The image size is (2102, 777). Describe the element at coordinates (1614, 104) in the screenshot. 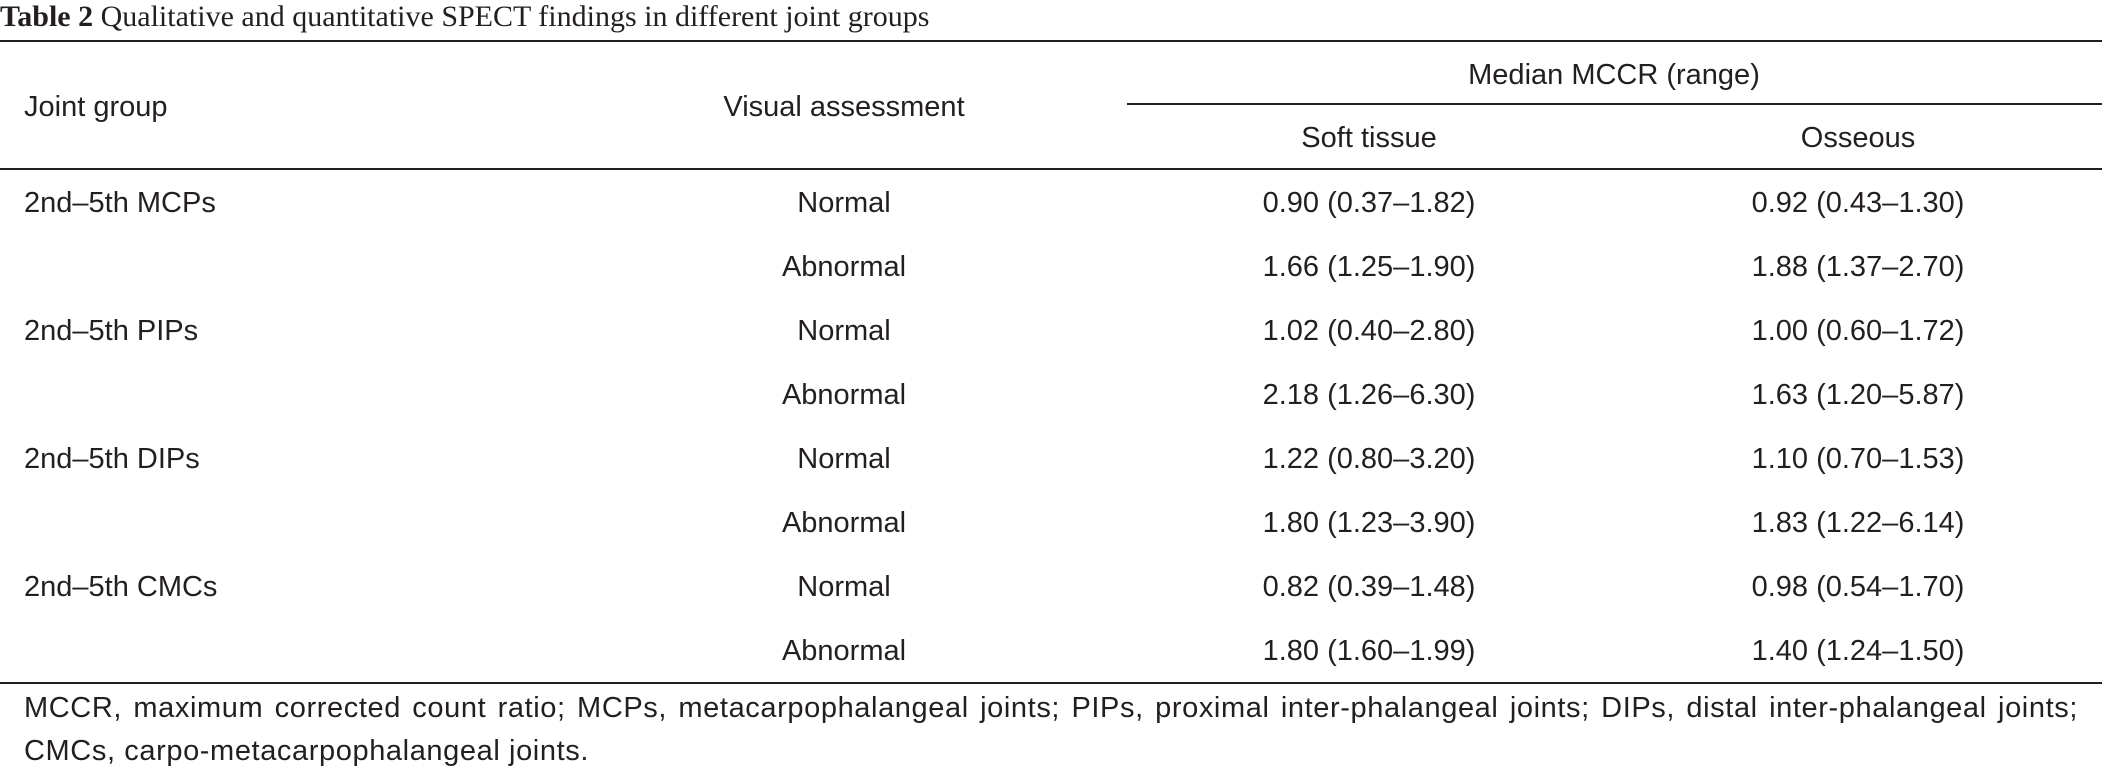

I see `header-spanner-rule` at that location.